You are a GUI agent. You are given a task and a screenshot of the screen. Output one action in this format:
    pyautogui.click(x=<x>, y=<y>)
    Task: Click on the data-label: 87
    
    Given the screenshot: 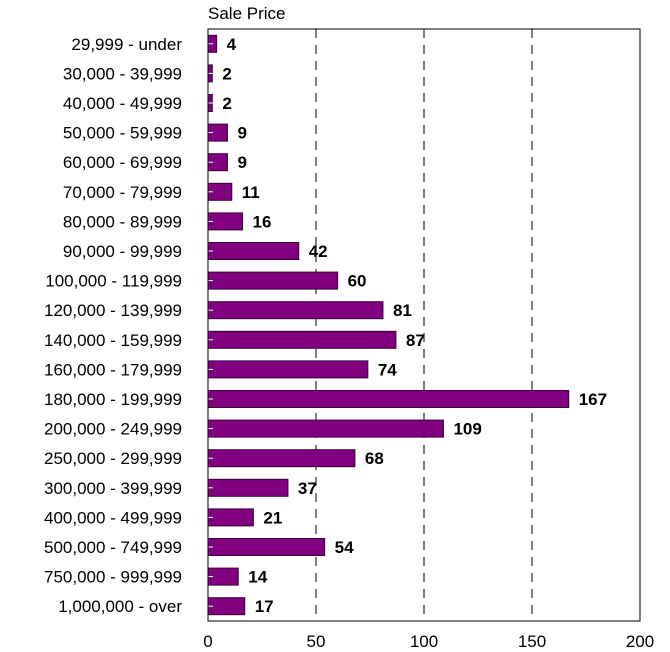 What is the action you would take?
    pyautogui.click(x=415, y=340)
    